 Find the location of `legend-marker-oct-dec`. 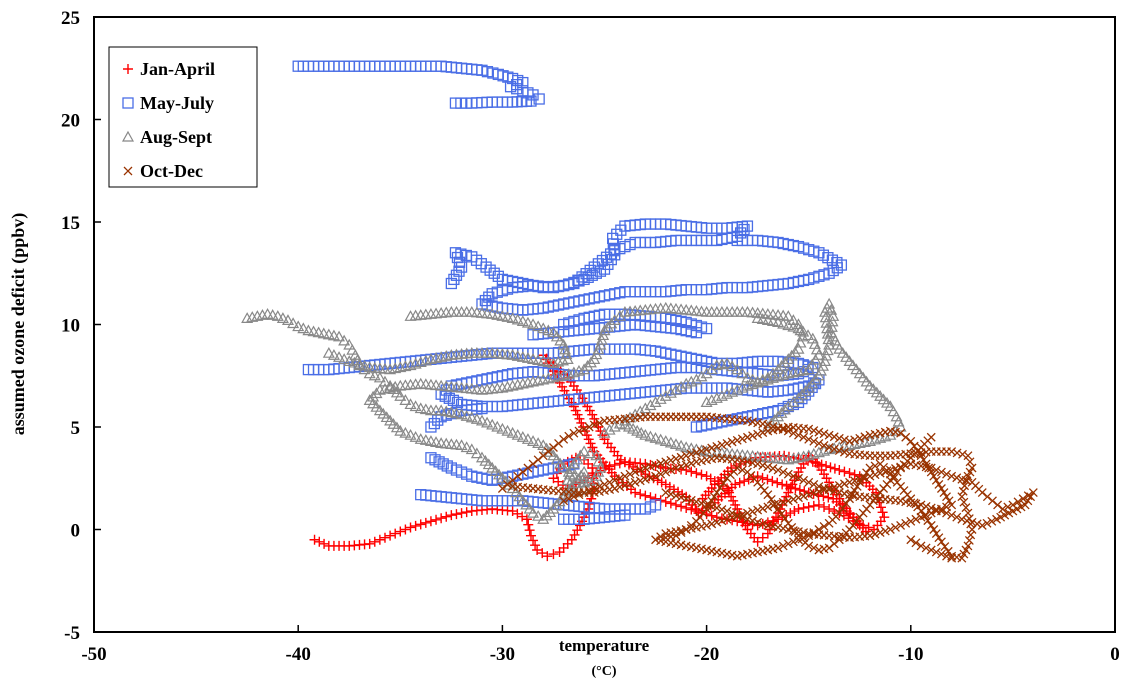

legend-marker-oct-dec is located at coordinates (128, 171).